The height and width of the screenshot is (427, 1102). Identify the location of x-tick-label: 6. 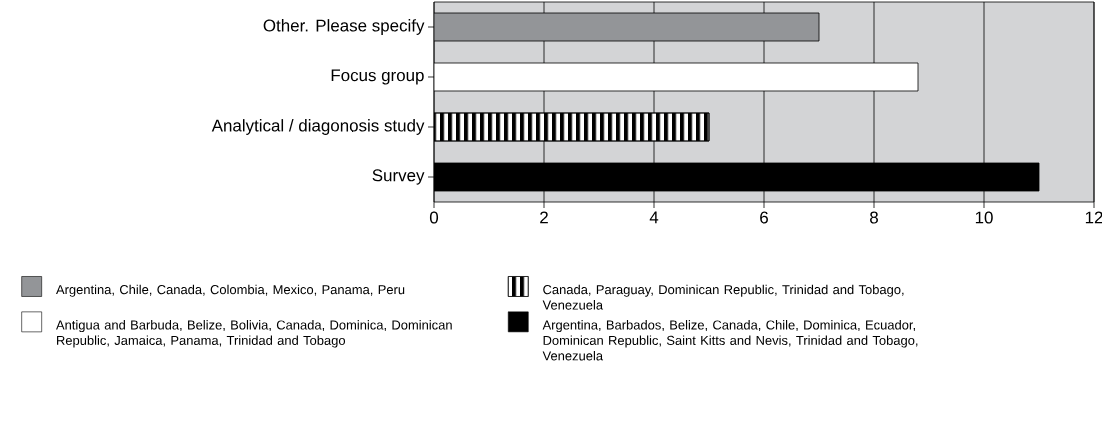
(764, 217).